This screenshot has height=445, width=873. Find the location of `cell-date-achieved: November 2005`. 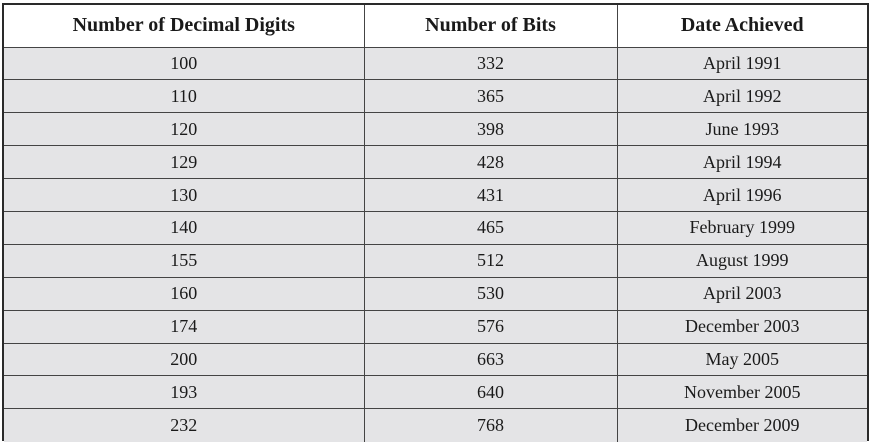

cell-date-achieved: November 2005 is located at coordinates (742, 392).